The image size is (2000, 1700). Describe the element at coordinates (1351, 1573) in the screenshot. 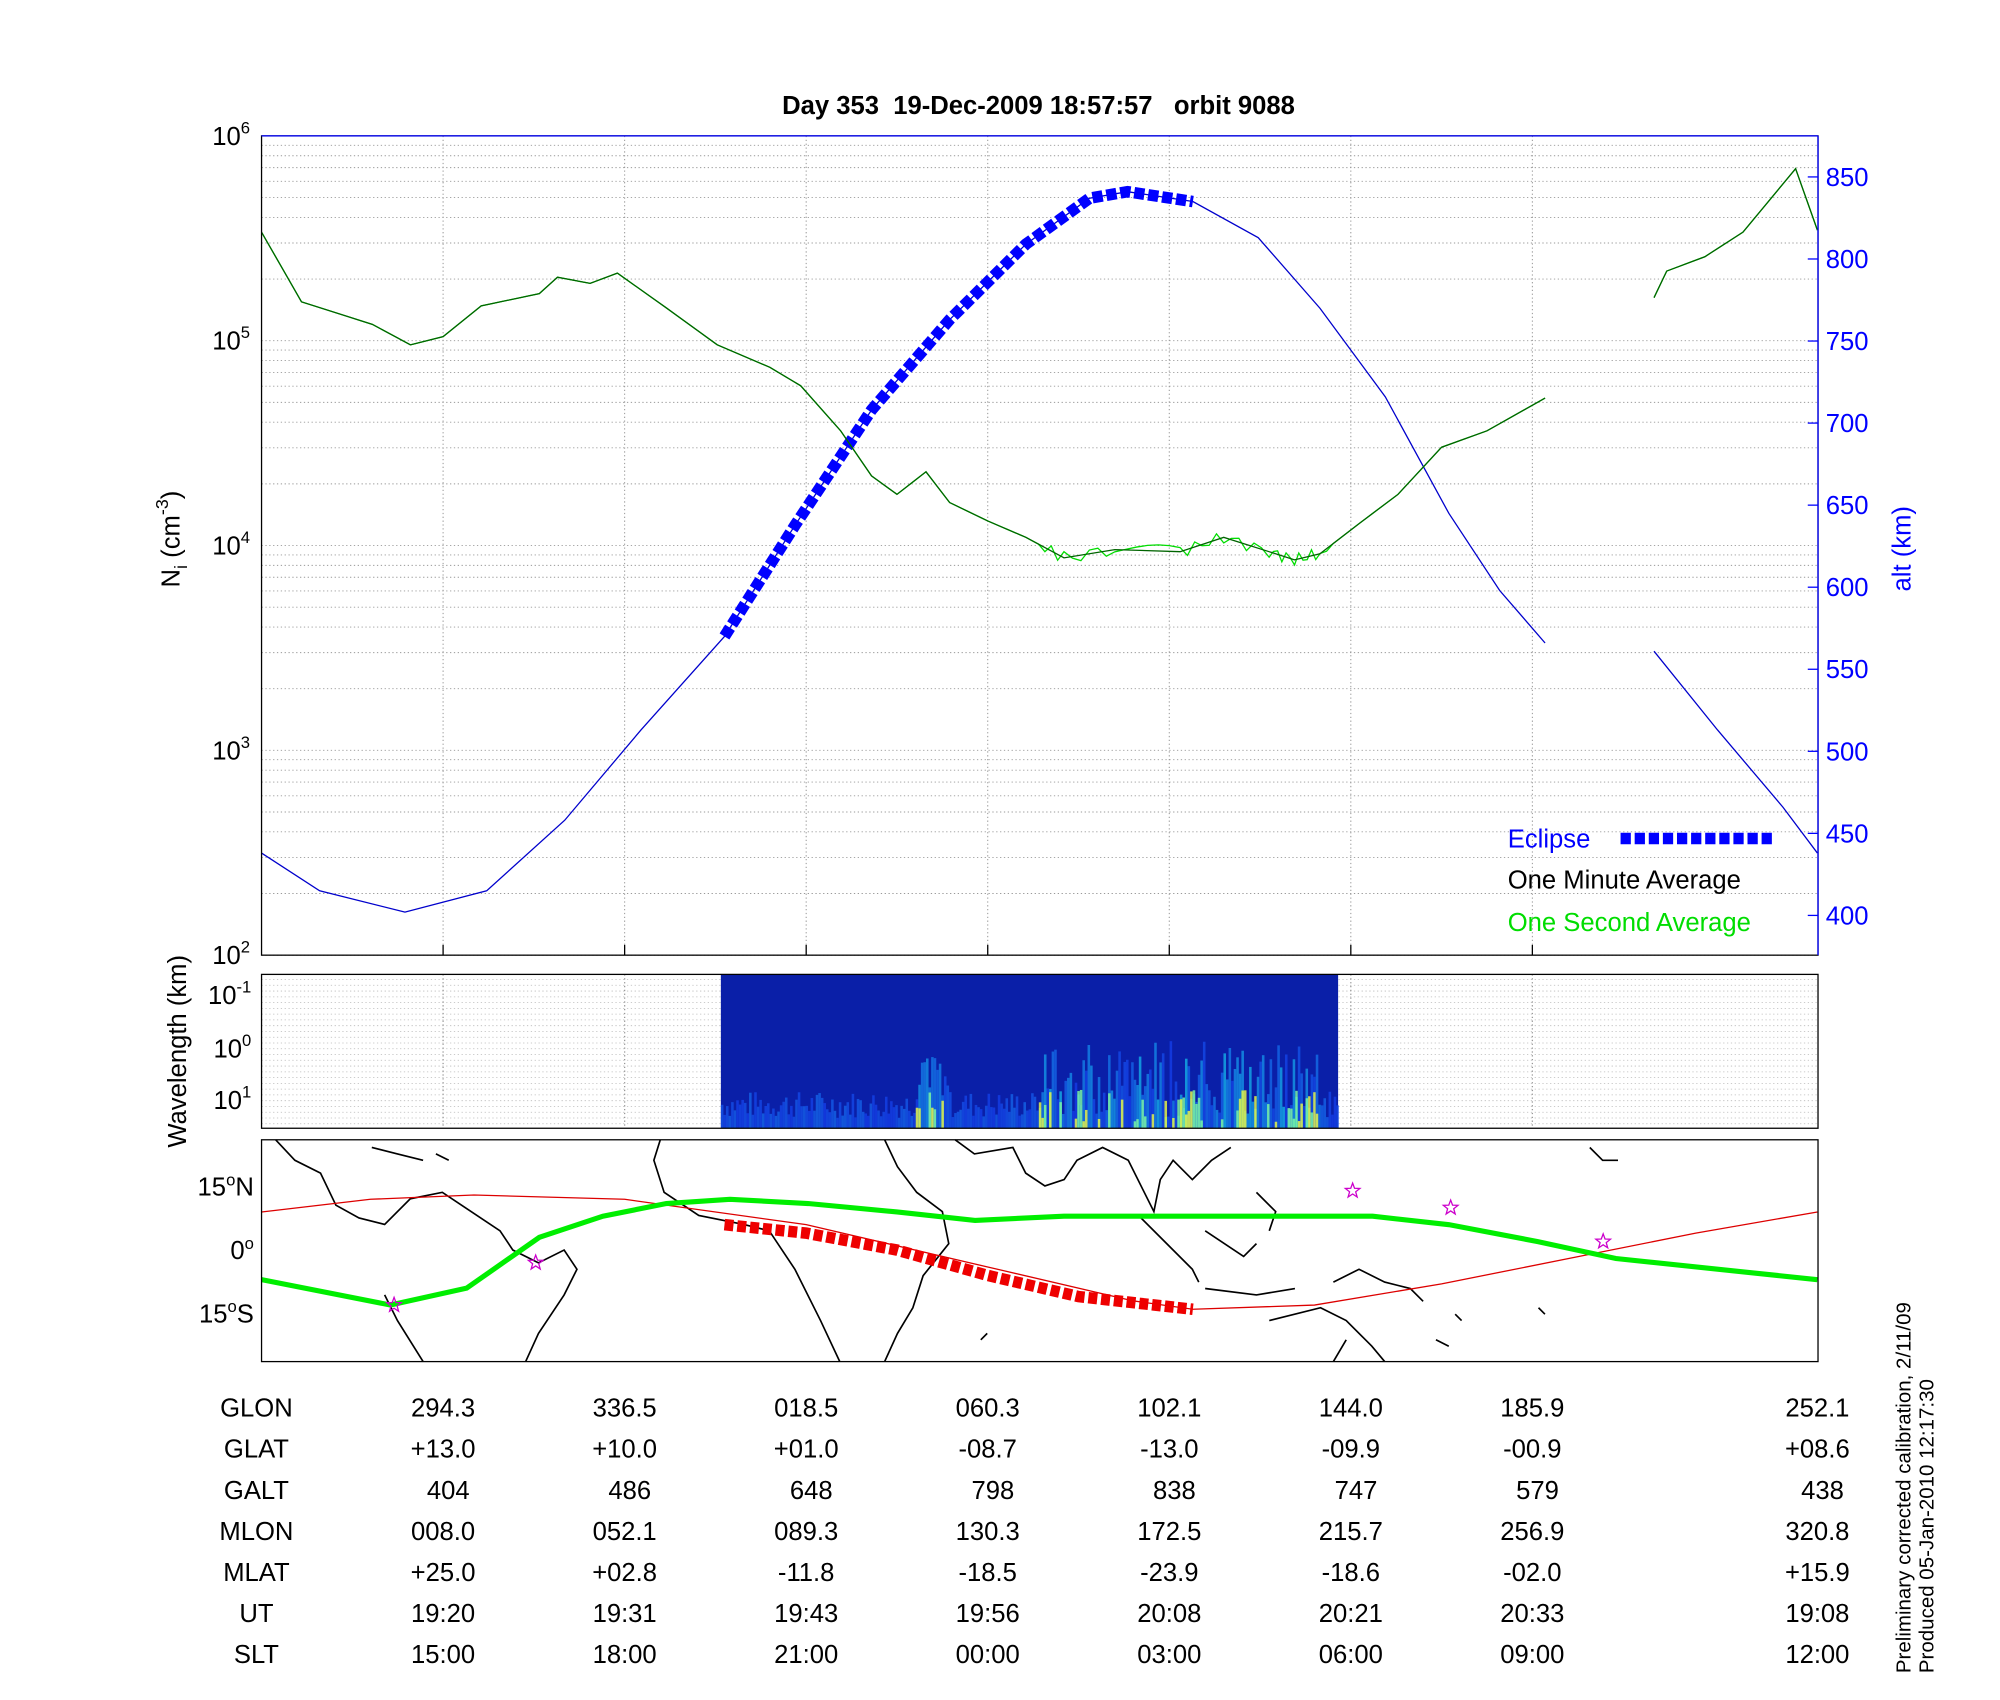

I see `table-cell: -18.6` at that location.